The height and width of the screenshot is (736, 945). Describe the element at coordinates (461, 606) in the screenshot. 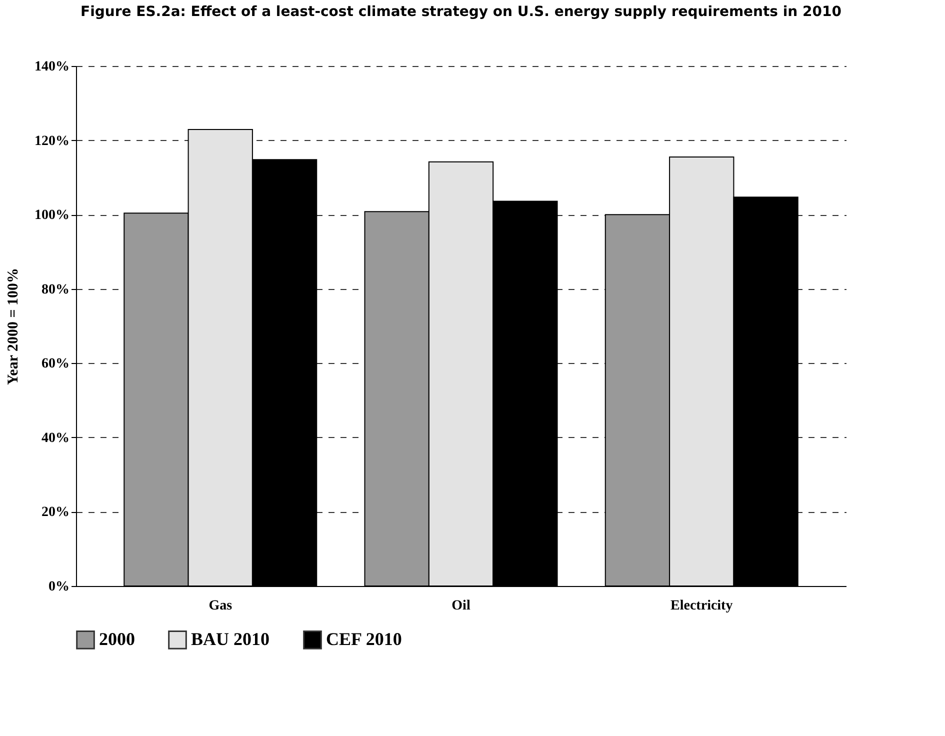

I see `x-tick-label: Oil` at that location.